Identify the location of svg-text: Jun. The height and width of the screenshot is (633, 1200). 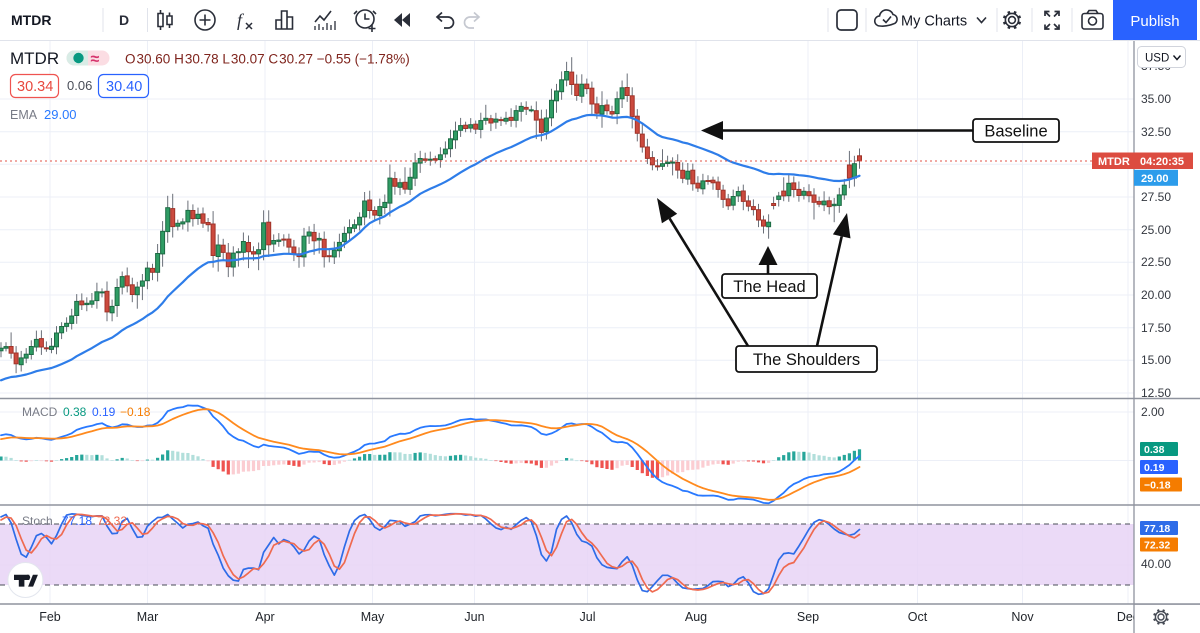
(474, 617).